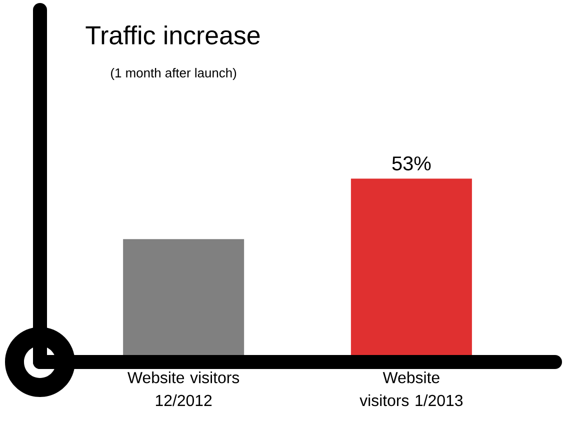 This screenshot has height=433, width=563. Describe the element at coordinates (411, 389) in the screenshot. I see `x-tick-label: Website visitors 1/2013` at that location.